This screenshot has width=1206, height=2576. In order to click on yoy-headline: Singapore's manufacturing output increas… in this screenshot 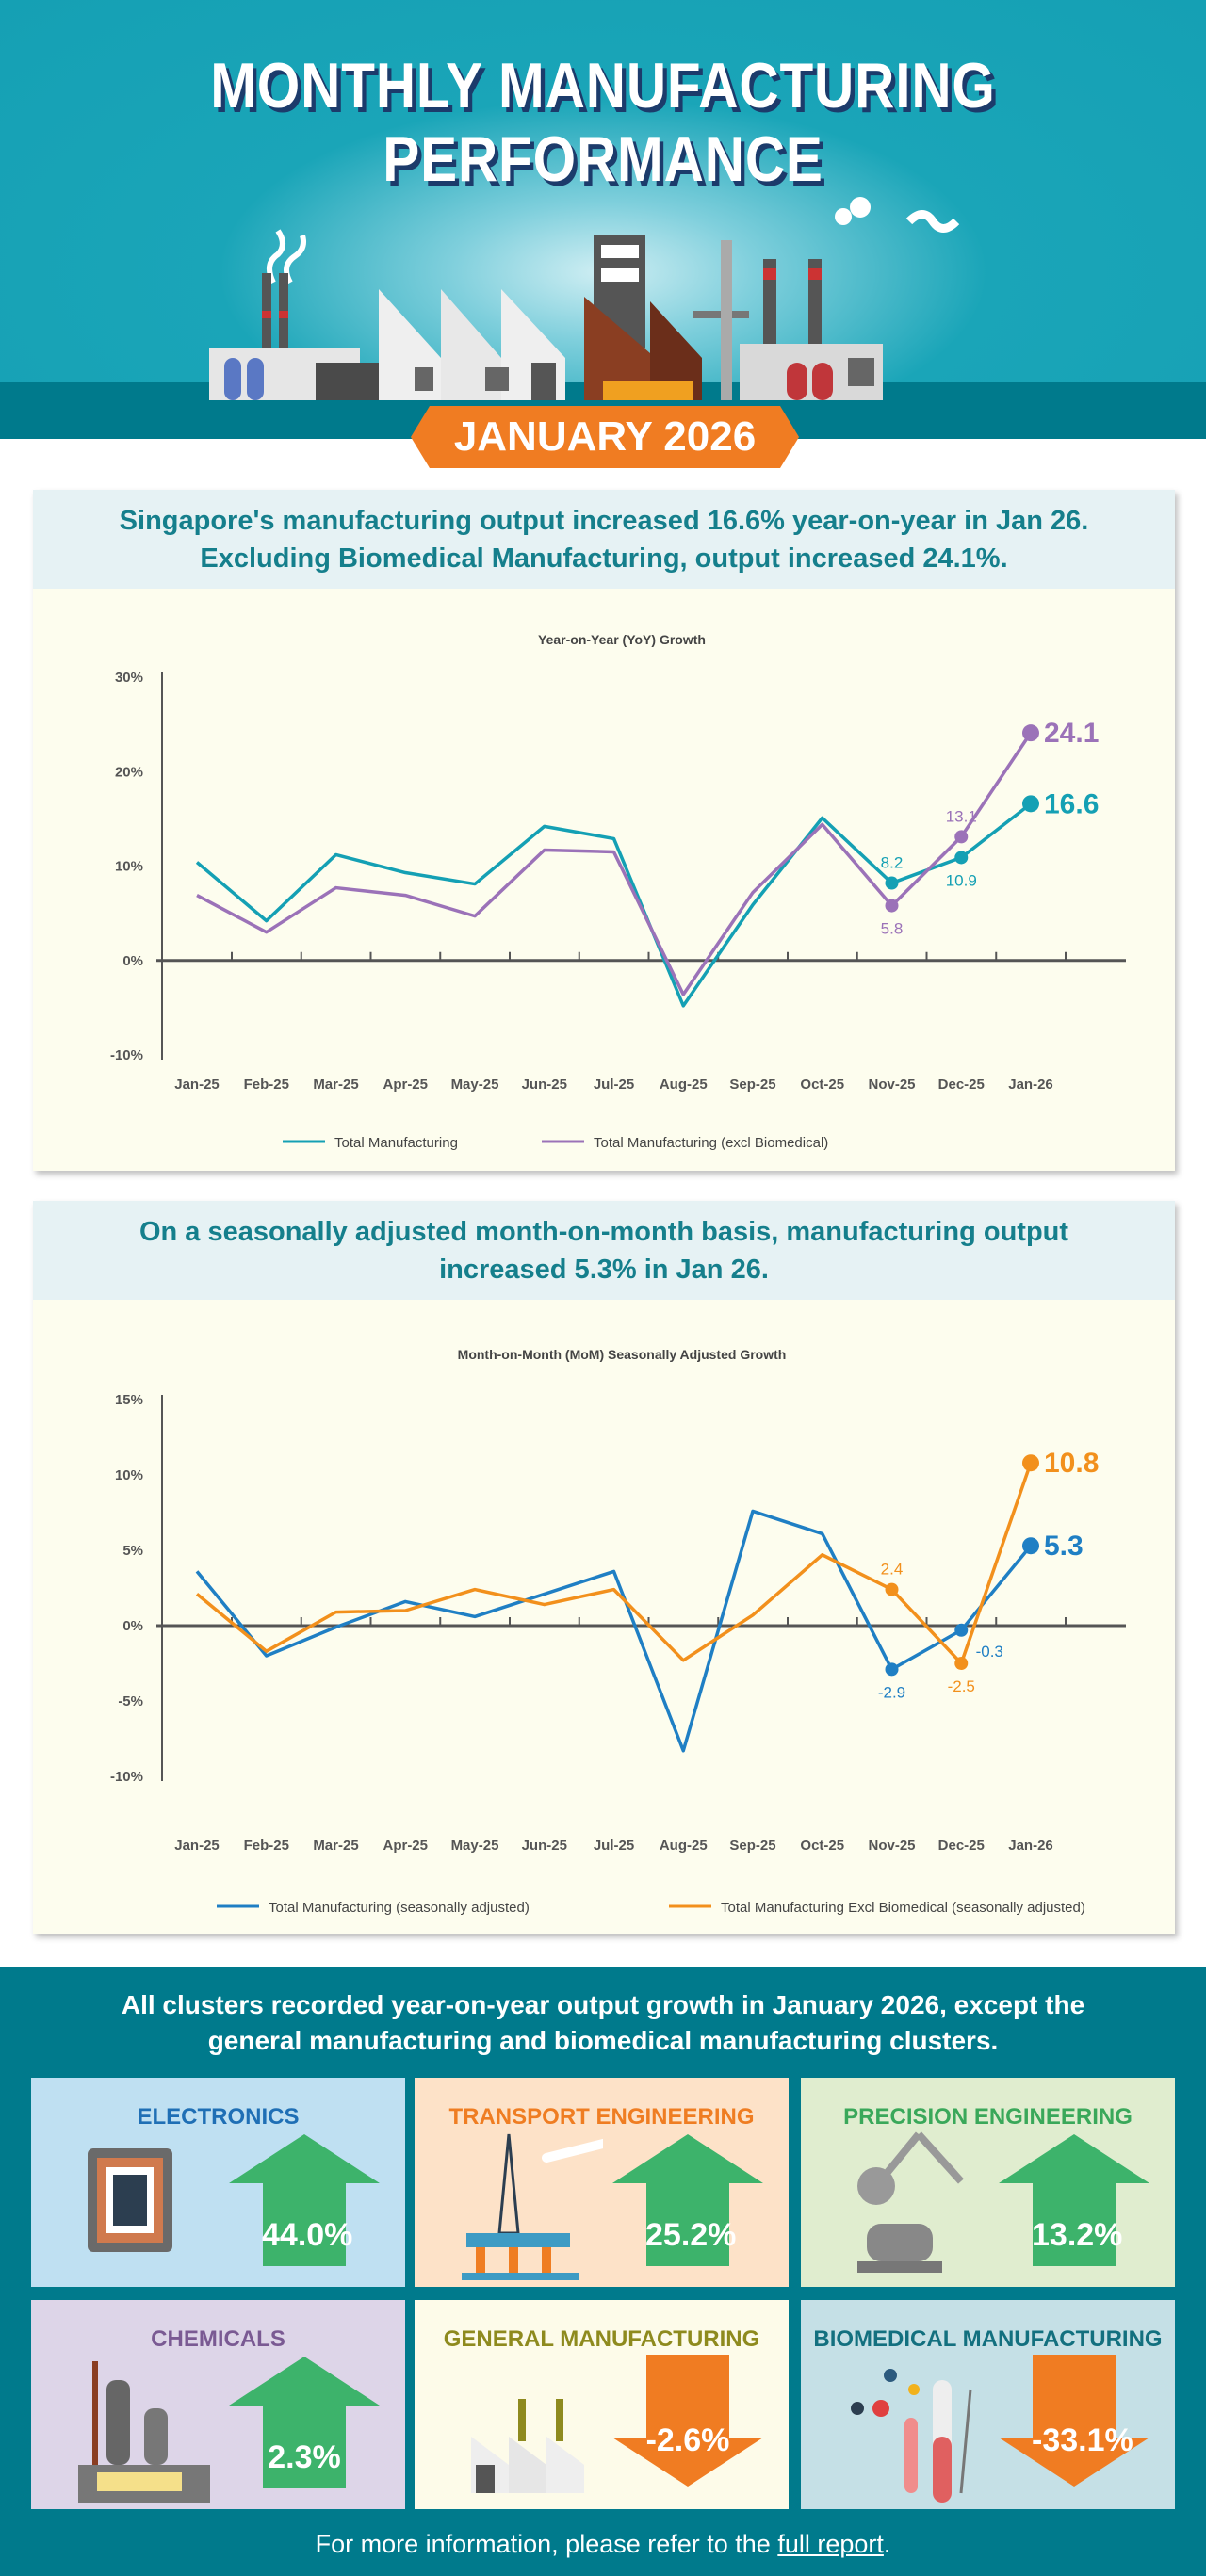, I will do `click(604, 539)`.